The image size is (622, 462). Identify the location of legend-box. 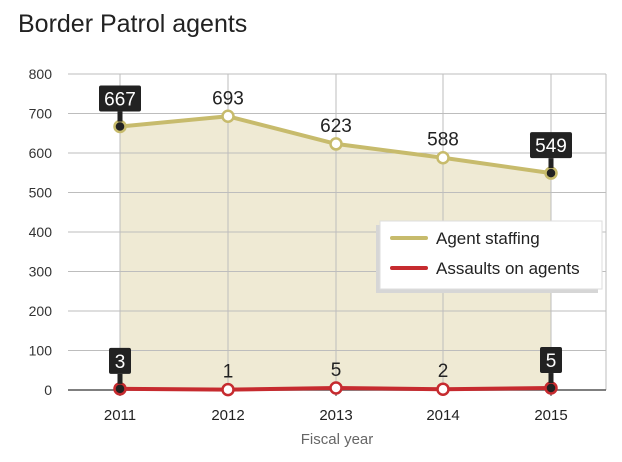
(491, 255).